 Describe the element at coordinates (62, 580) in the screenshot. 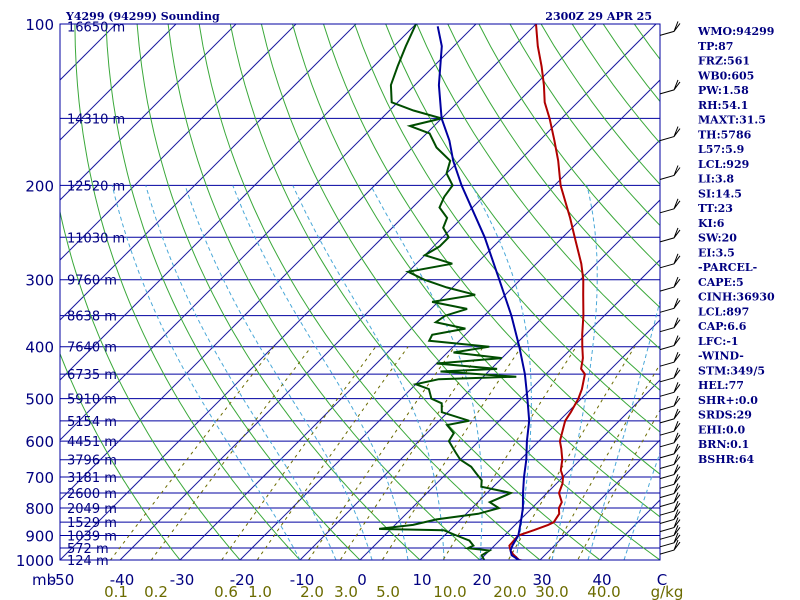

I see `temperature-tick-label: -50` at that location.